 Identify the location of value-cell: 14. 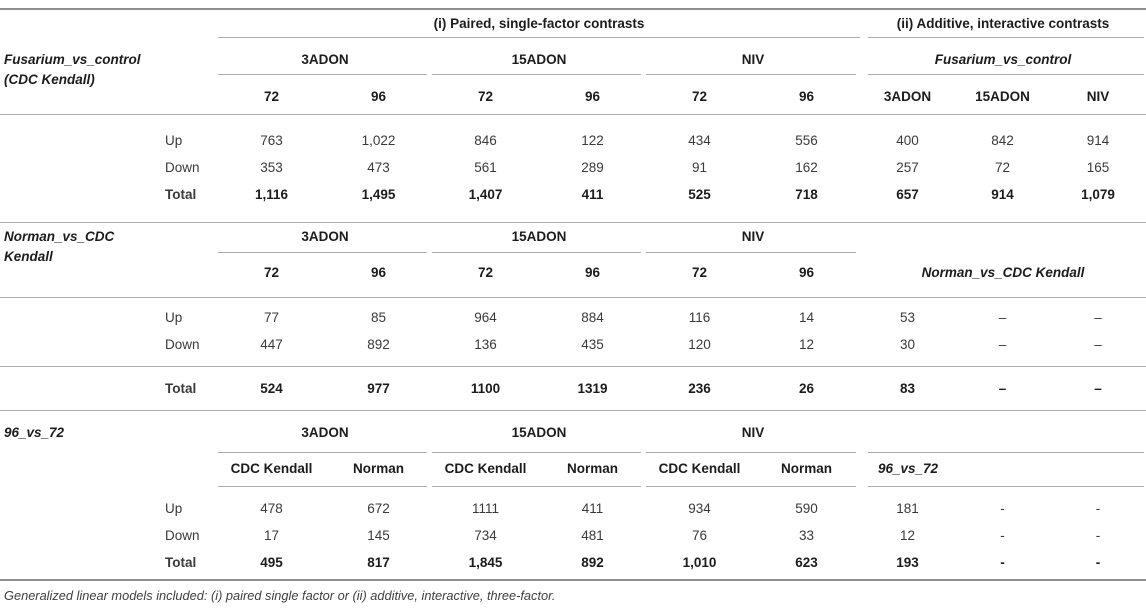
(806, 317).